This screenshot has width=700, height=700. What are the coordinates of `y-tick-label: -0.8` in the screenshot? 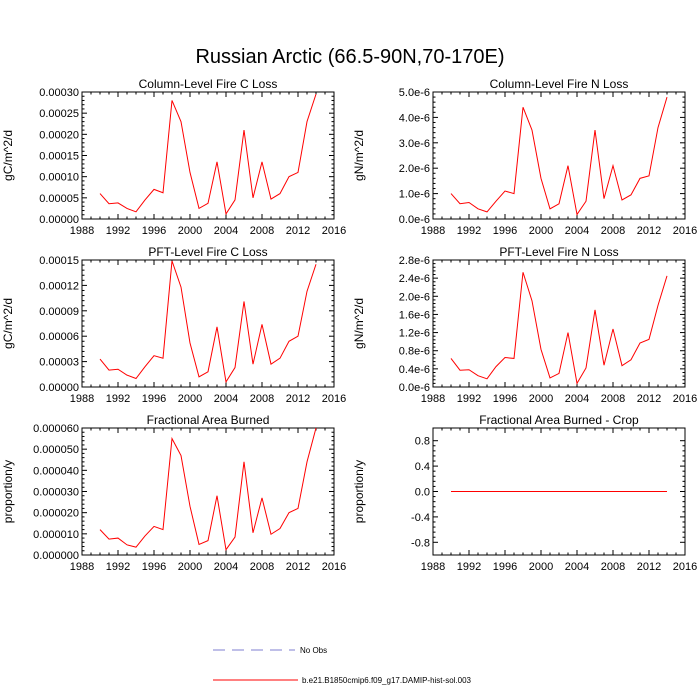 It's located at (420, 543).